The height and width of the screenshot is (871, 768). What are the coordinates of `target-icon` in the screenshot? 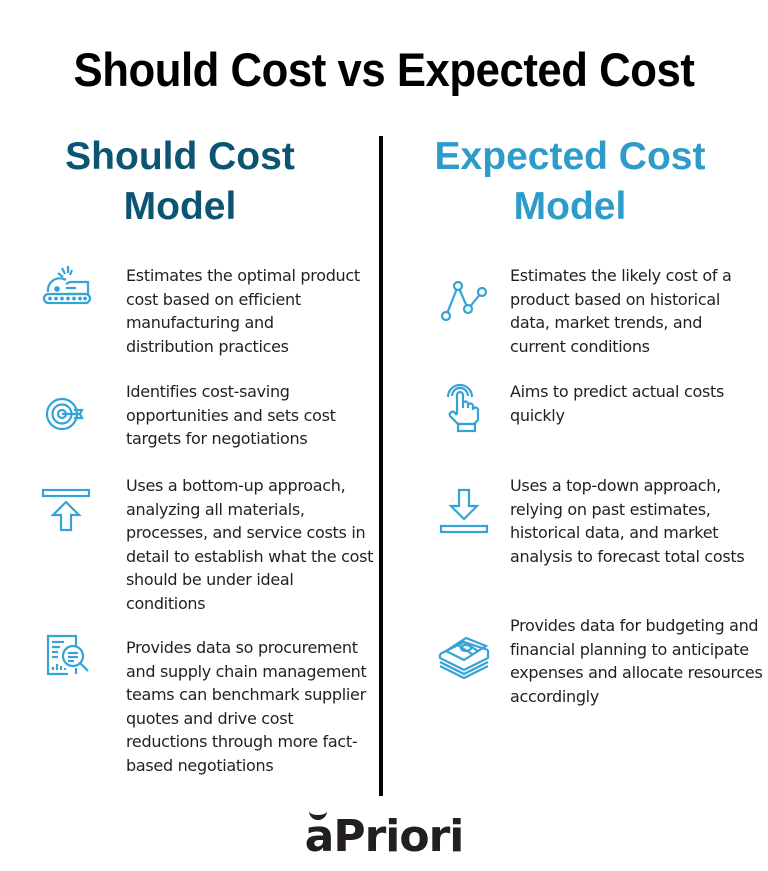 It's located at (66, 414).